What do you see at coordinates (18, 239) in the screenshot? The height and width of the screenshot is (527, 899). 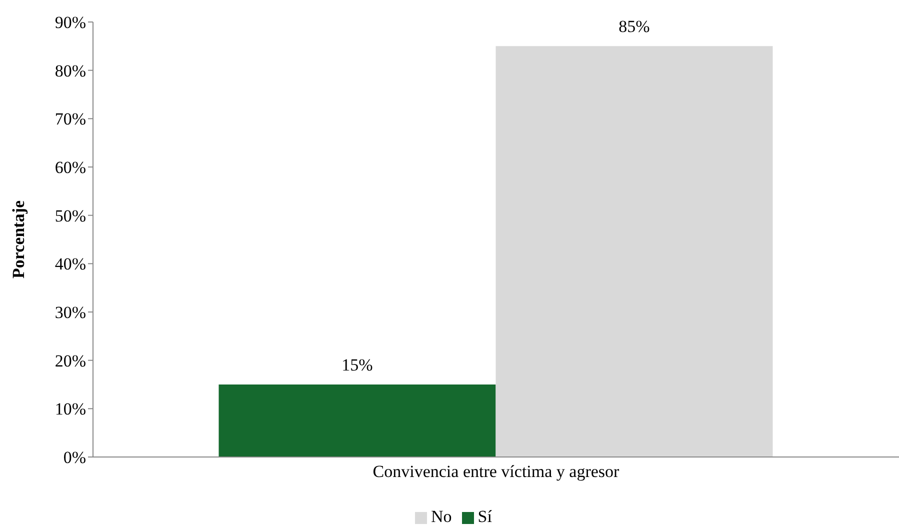 I see `y-axis-title: Porcentaje` at bounding box center [18, 239].